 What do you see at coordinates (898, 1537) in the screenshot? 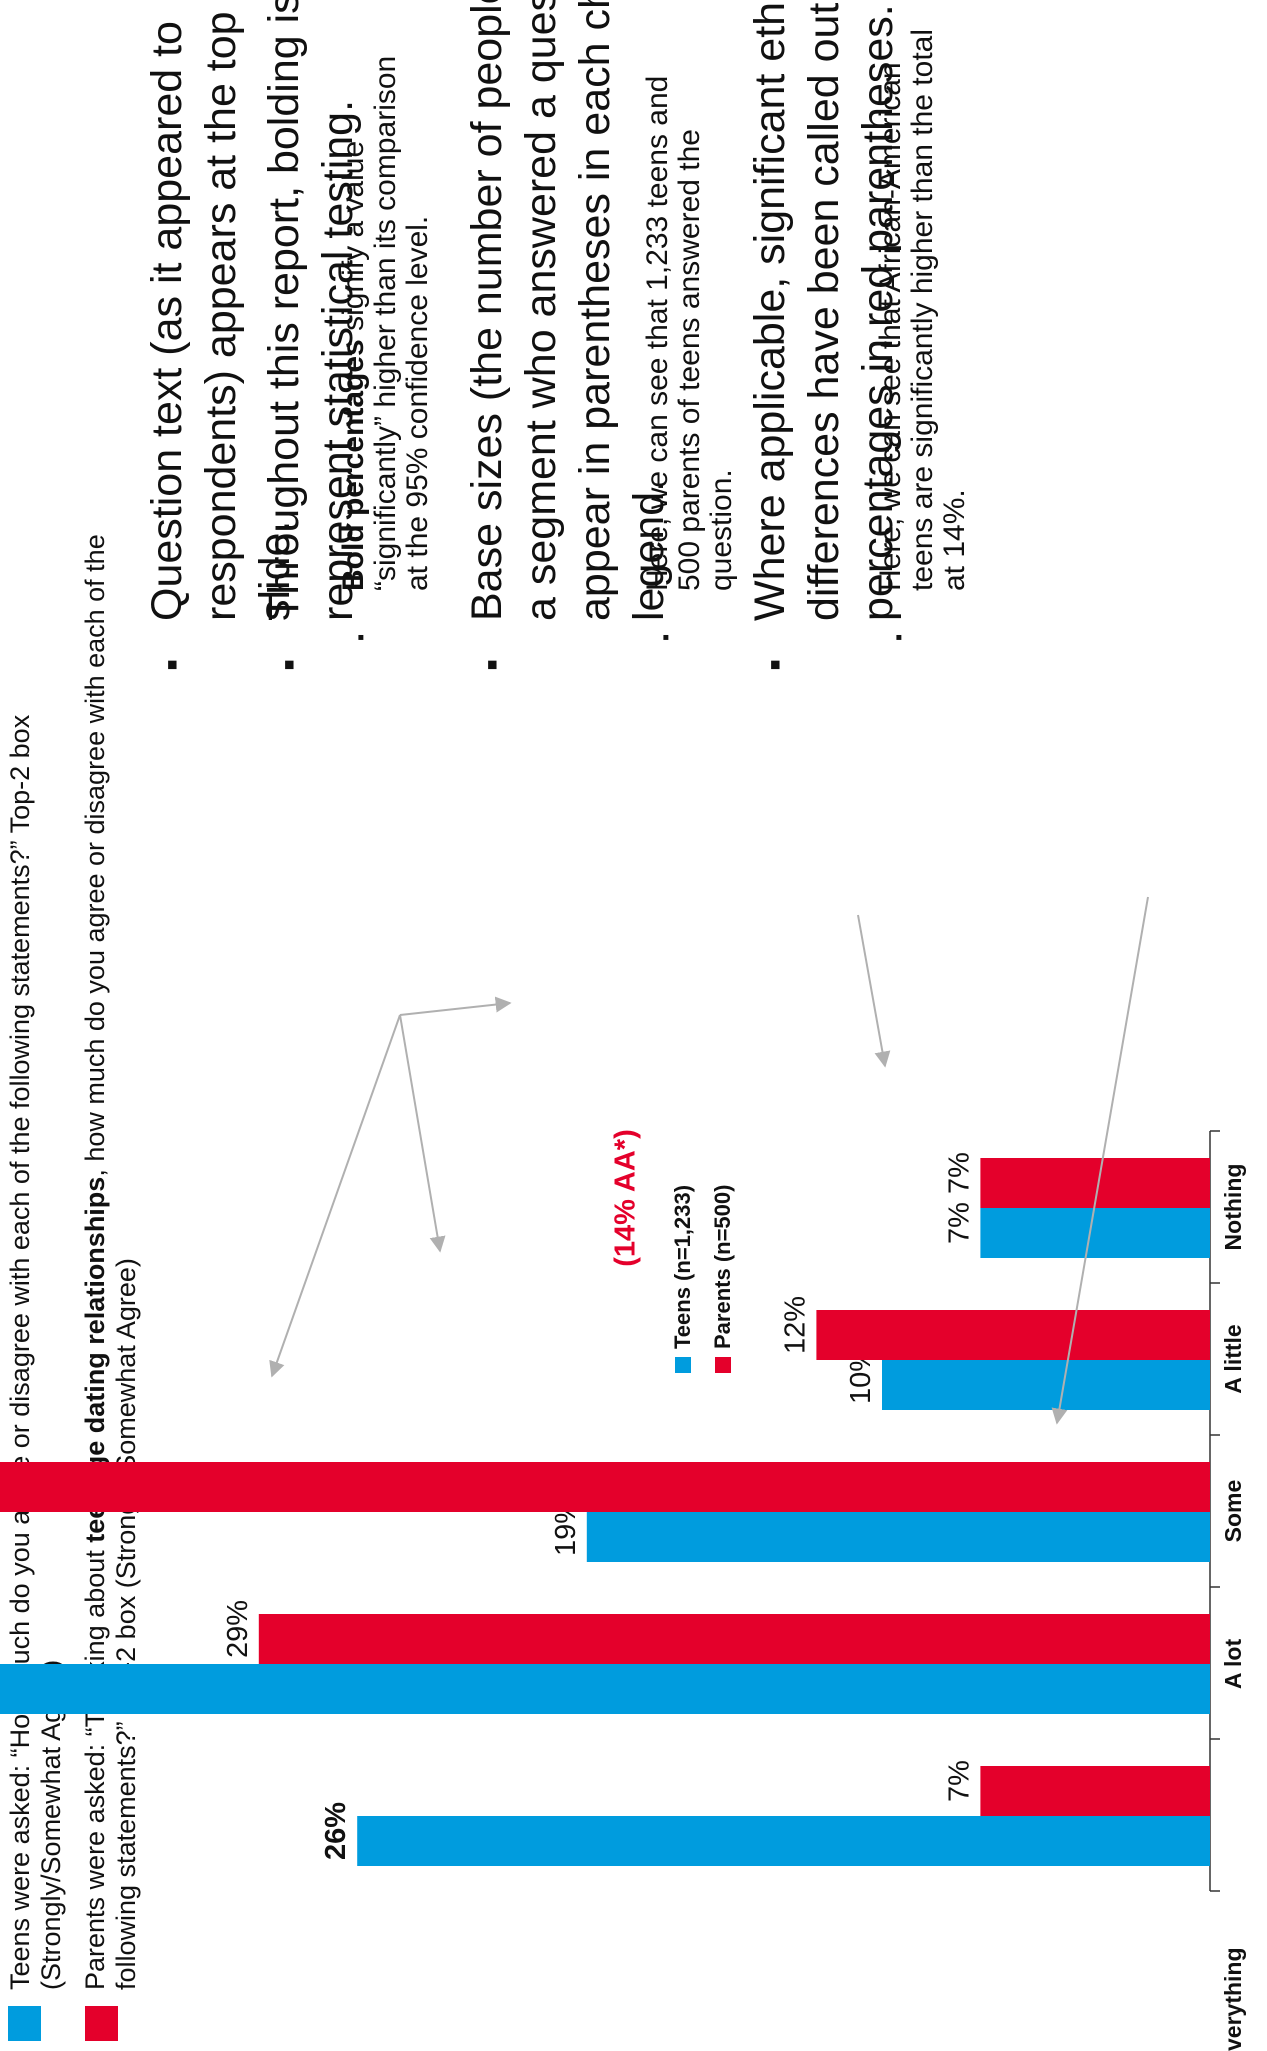
I see `bar-teens-some` at bounding box center [898, 1537].